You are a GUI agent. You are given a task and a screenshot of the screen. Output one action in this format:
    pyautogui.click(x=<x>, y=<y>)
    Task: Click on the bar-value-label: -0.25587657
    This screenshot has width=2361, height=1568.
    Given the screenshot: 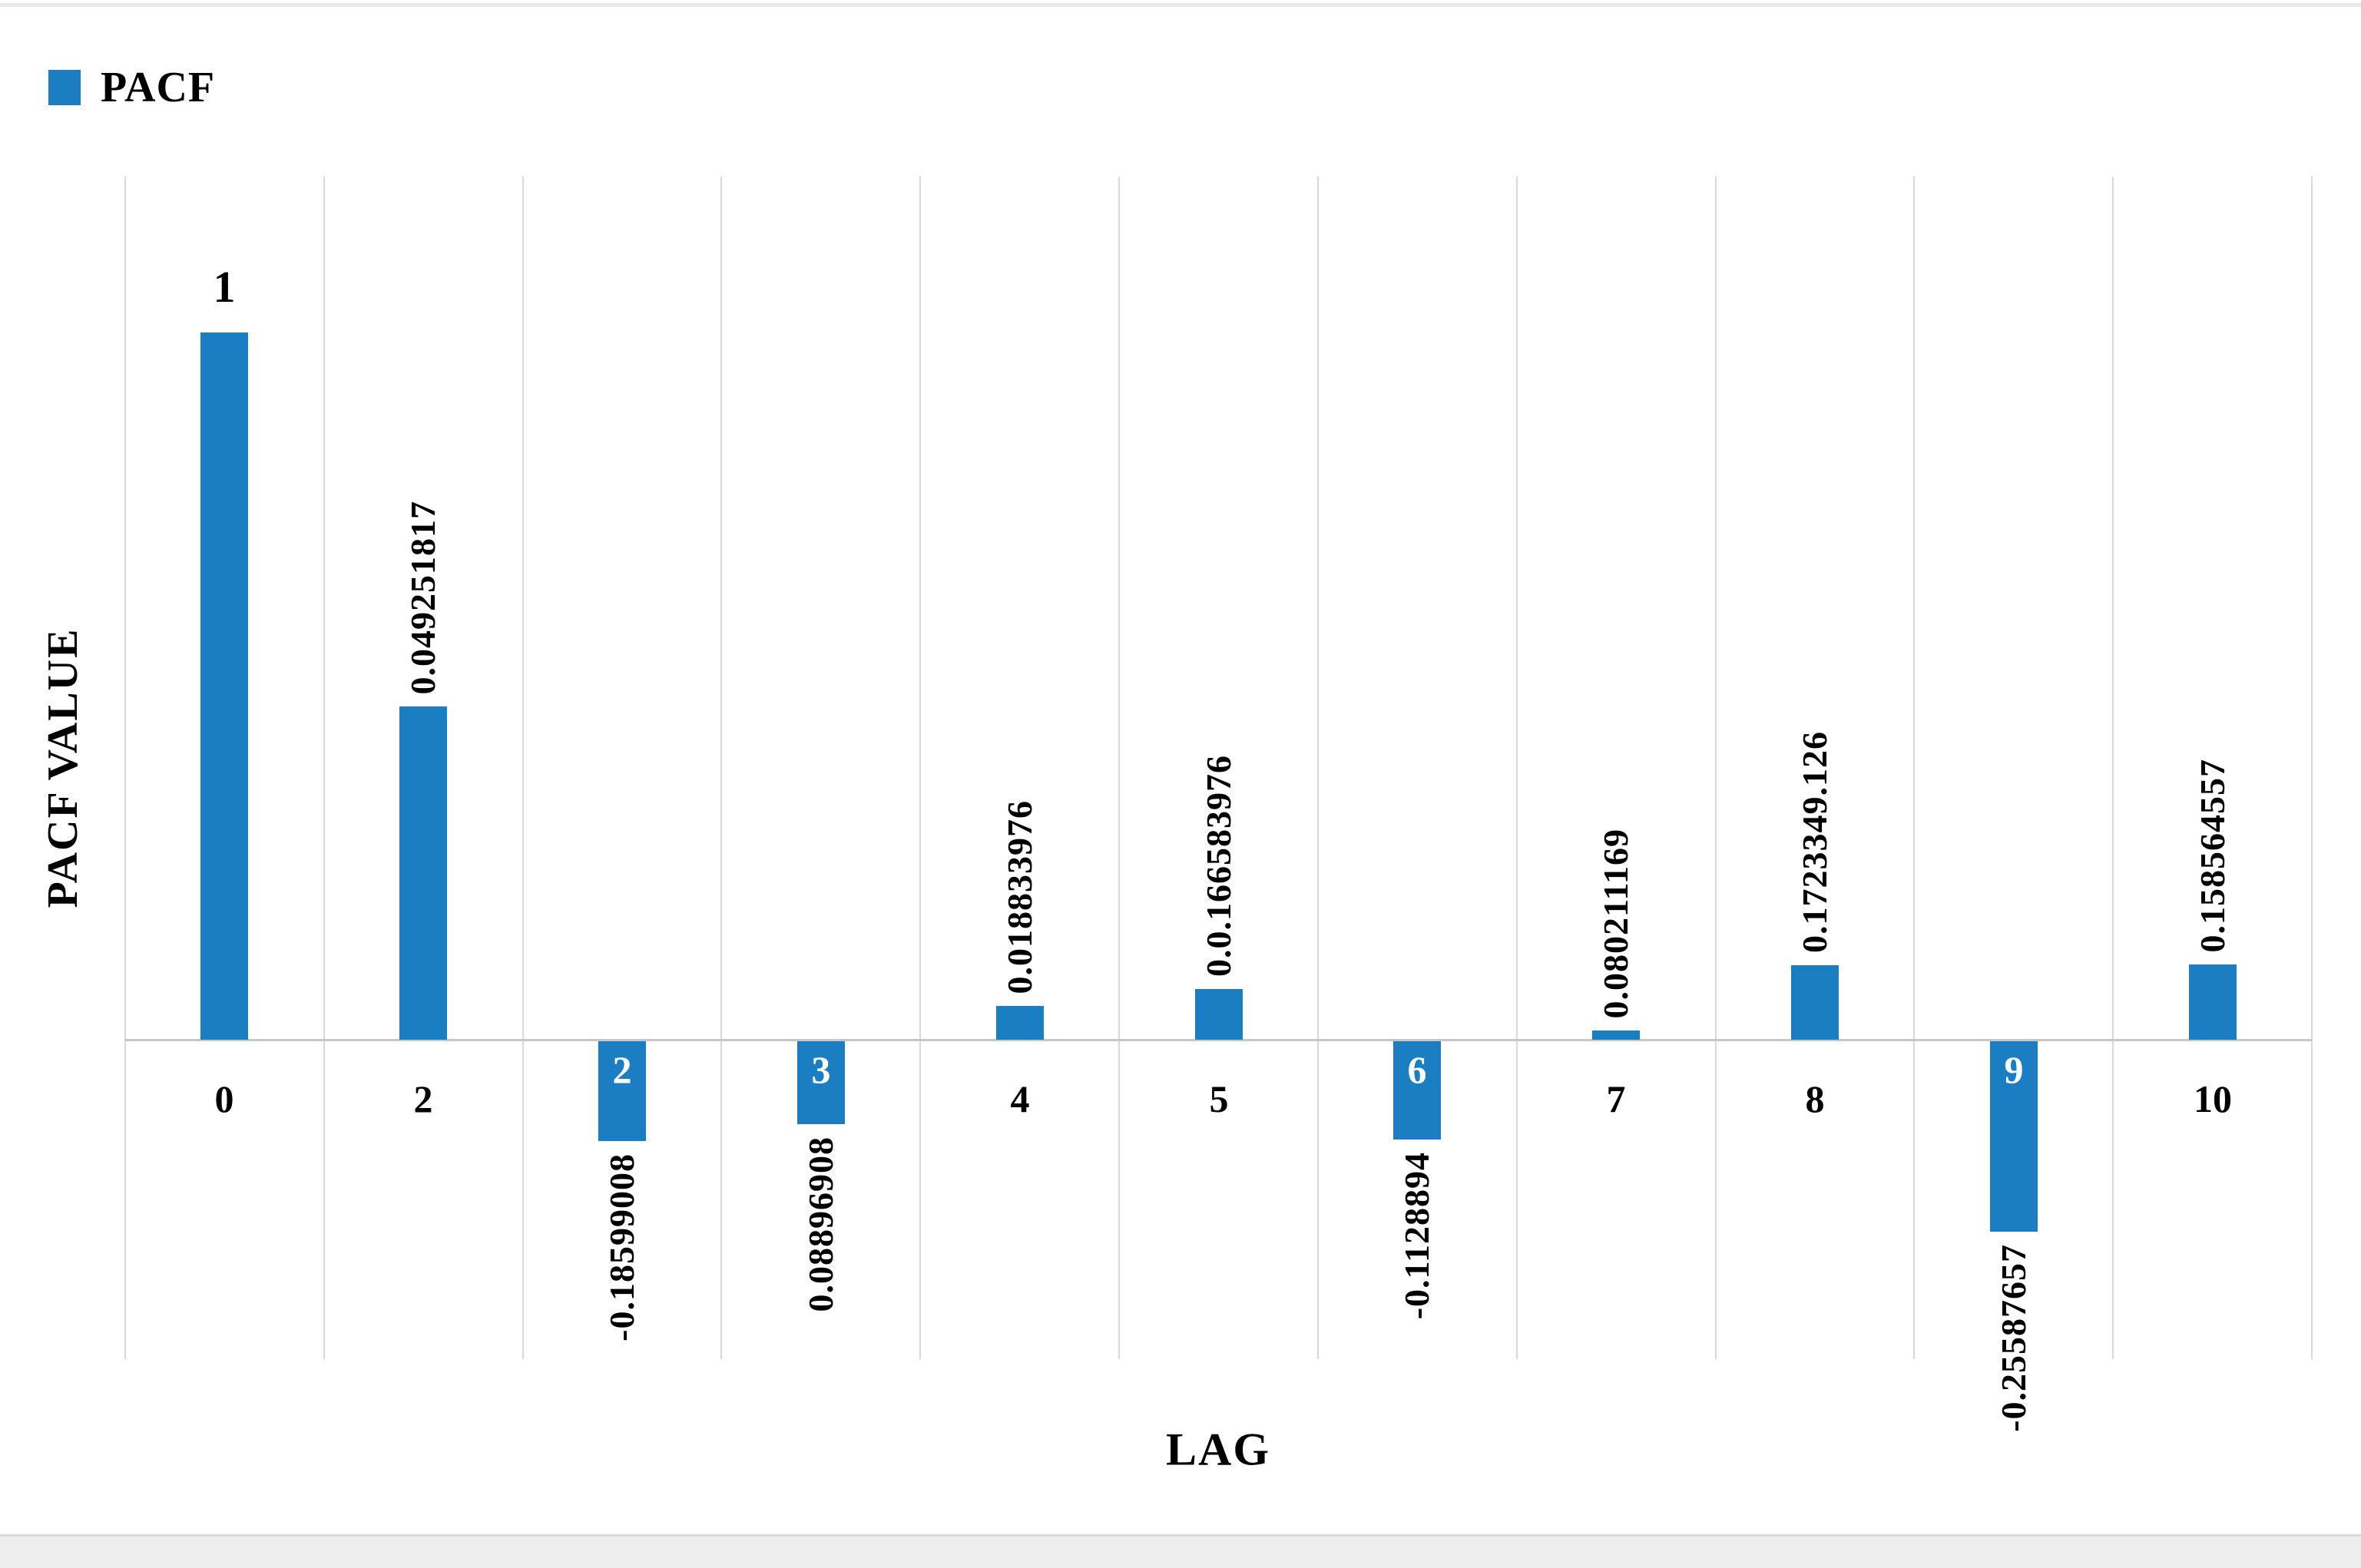 What is the action you would take?
    pyautogui.click(x=2014, y=1338)
    